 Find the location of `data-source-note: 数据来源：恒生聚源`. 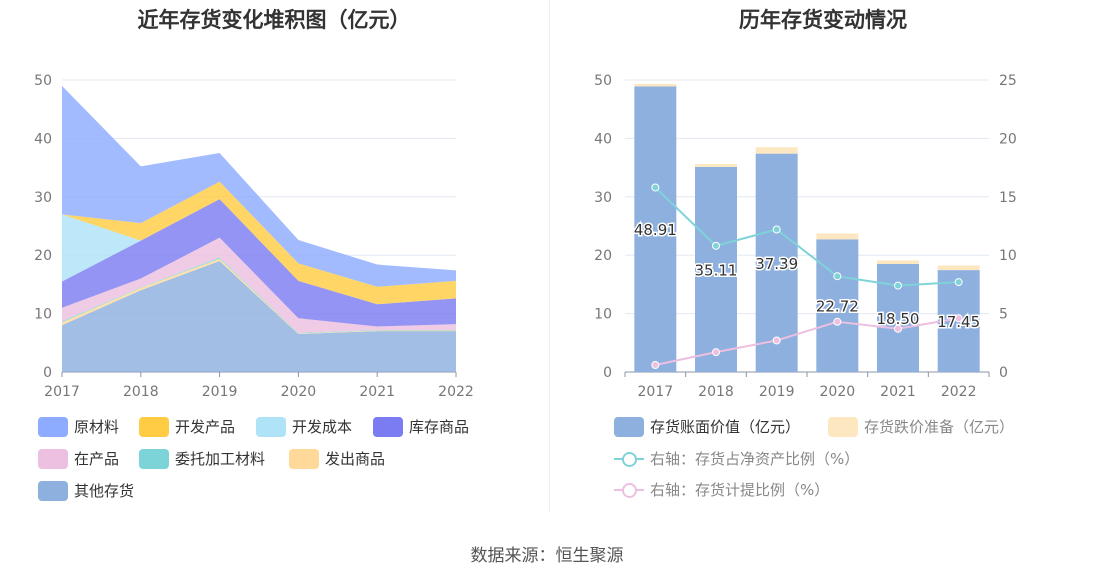

data-source-note: 数据来源：恒生聚源 is located at coordinates (547, 556).